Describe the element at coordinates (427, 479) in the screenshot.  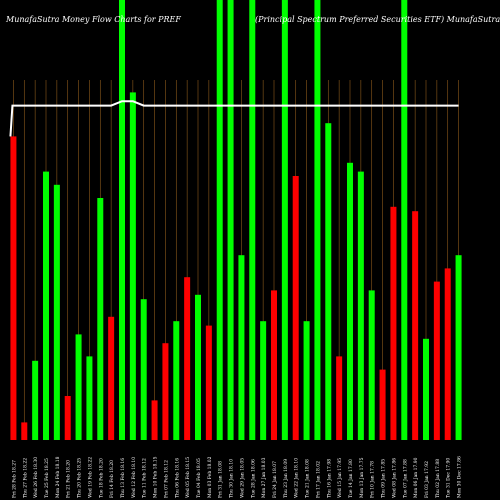
I see `x-tick-label: Fri 03 Jan 17.92` at that location.